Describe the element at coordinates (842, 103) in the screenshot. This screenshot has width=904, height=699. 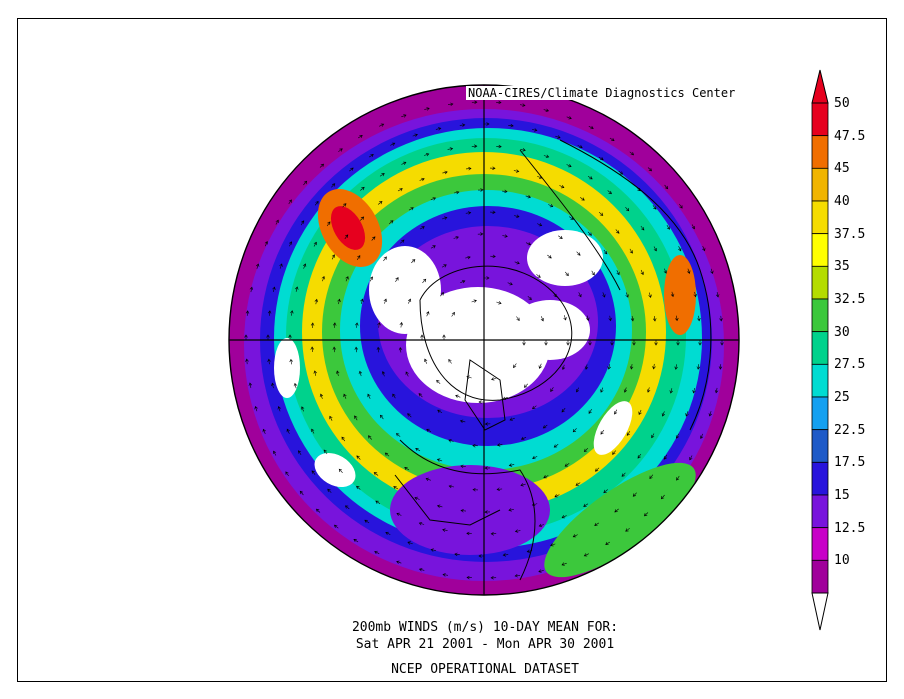
I see `colorbar-tick-label: 50` at that location.